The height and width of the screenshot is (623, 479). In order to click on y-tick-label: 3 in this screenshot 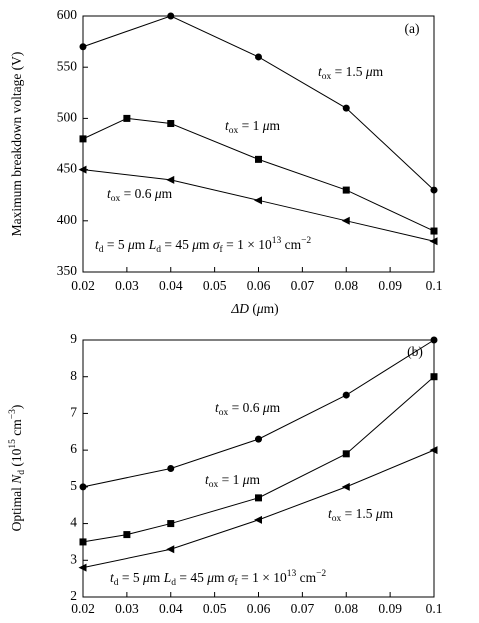, I will do `click(73, 558)`.